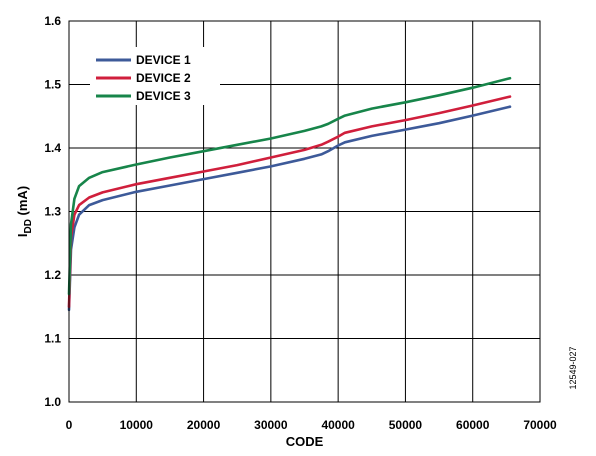 This screenshot has height=456, width=596. Describe the element at coordinates (473, 425) in the screenshot. I see `x-tick-label: 60000` at that location.